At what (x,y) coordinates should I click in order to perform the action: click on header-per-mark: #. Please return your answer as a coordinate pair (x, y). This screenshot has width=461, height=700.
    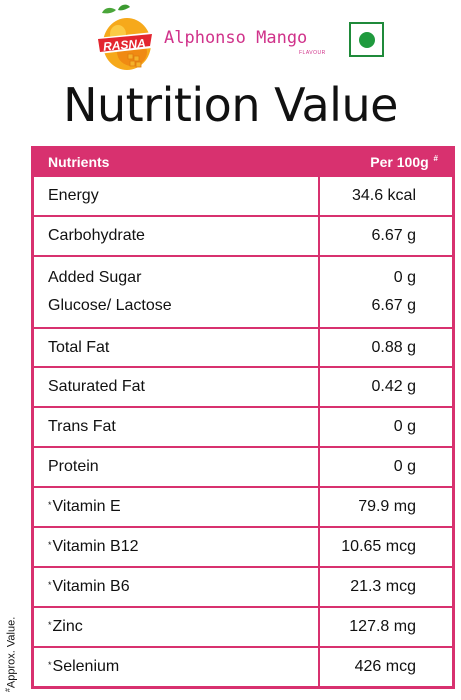
    Looking at the image, I should click on (435, 158).